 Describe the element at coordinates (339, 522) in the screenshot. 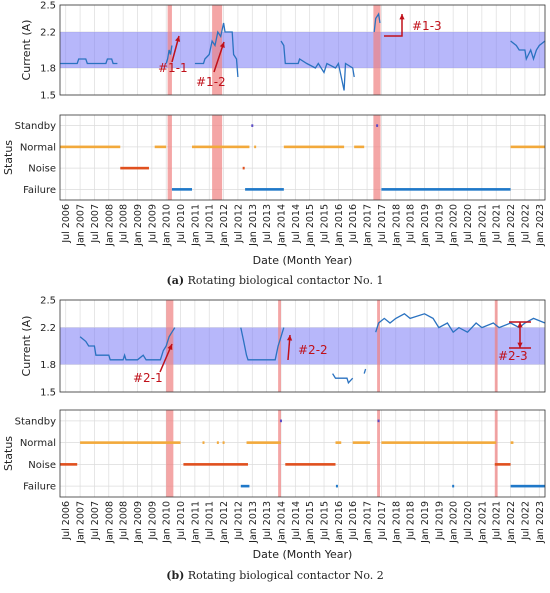

I see `x-tick-label: Jan 2016` at that location.